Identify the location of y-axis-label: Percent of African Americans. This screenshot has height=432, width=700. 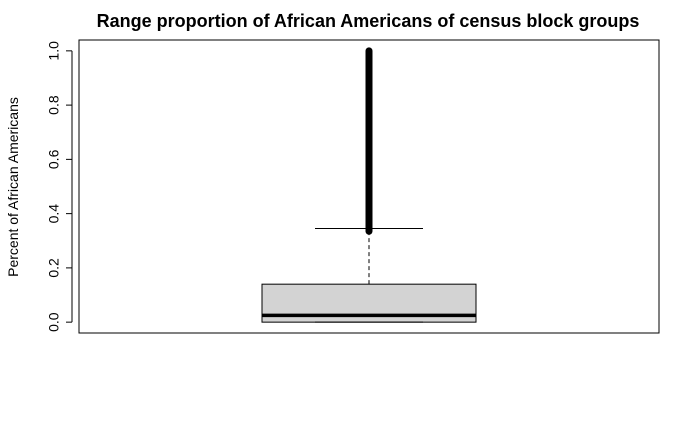
(13, 187).